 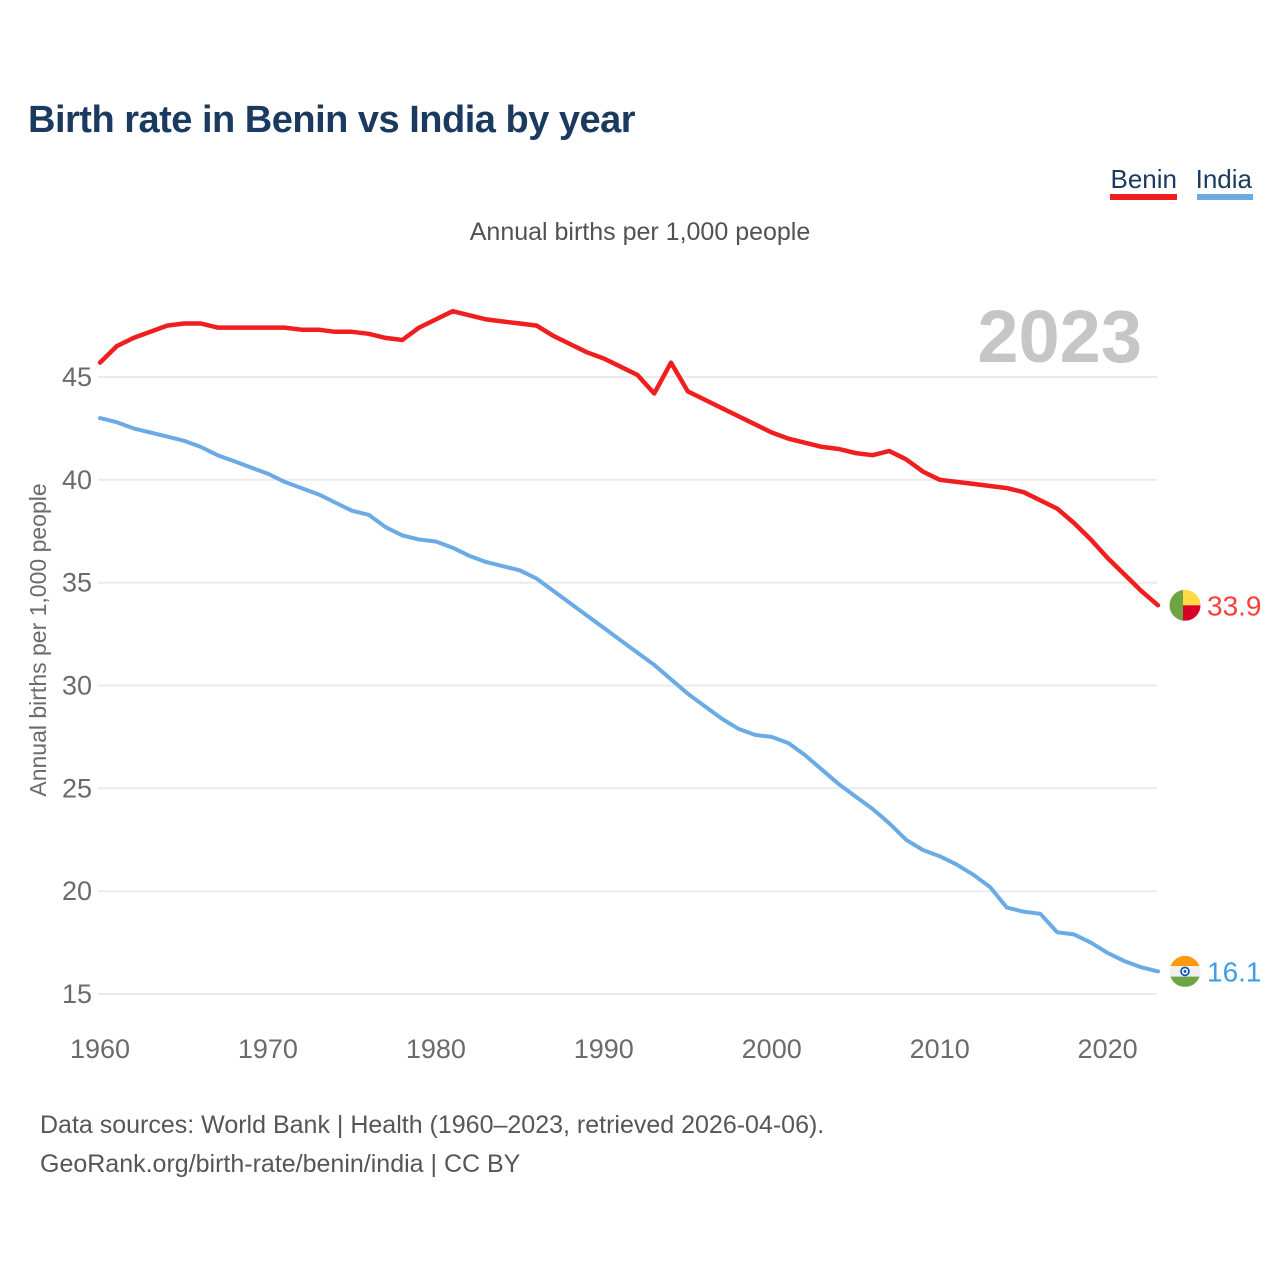 I want to click on year-watermark: 2023, so click(x=1059, y=336).